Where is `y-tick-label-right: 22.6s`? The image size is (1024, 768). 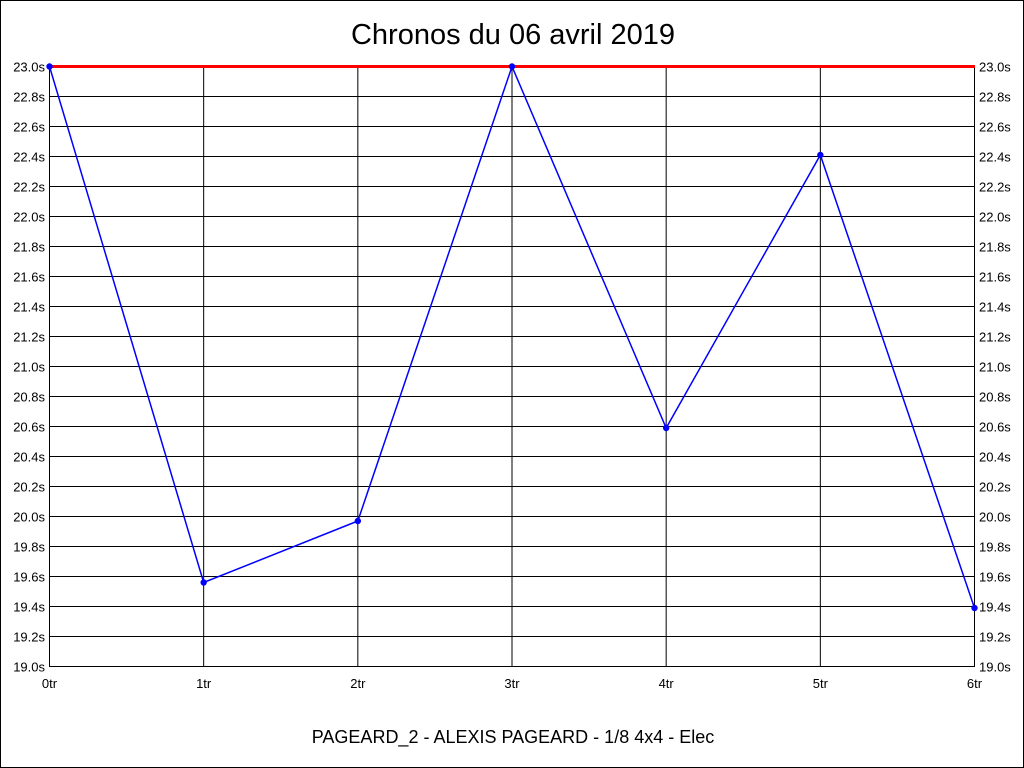
y-tick-label-right: 22.6s is located at coordinates (995, 127).